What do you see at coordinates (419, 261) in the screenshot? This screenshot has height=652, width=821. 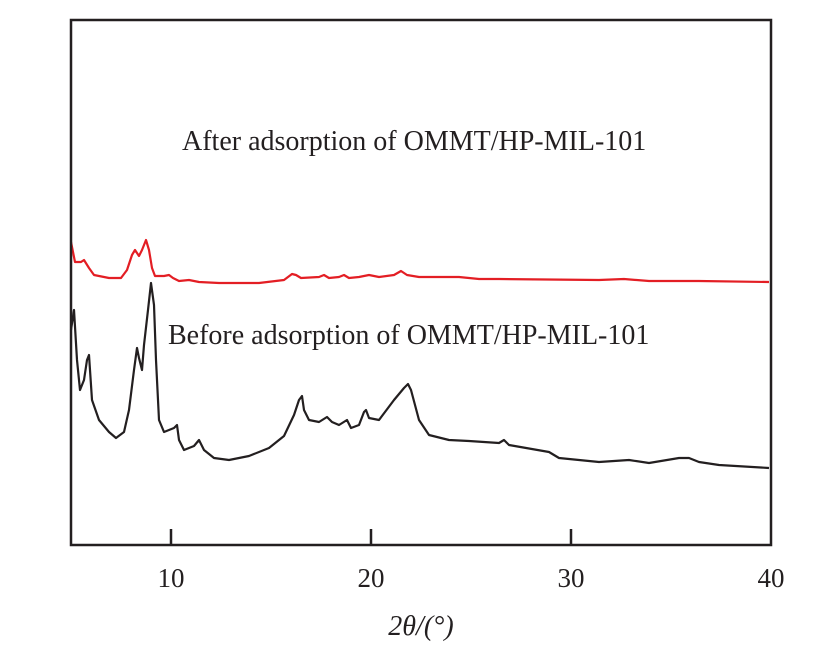 I see `series-after-line` at bounding box center [419, 261].